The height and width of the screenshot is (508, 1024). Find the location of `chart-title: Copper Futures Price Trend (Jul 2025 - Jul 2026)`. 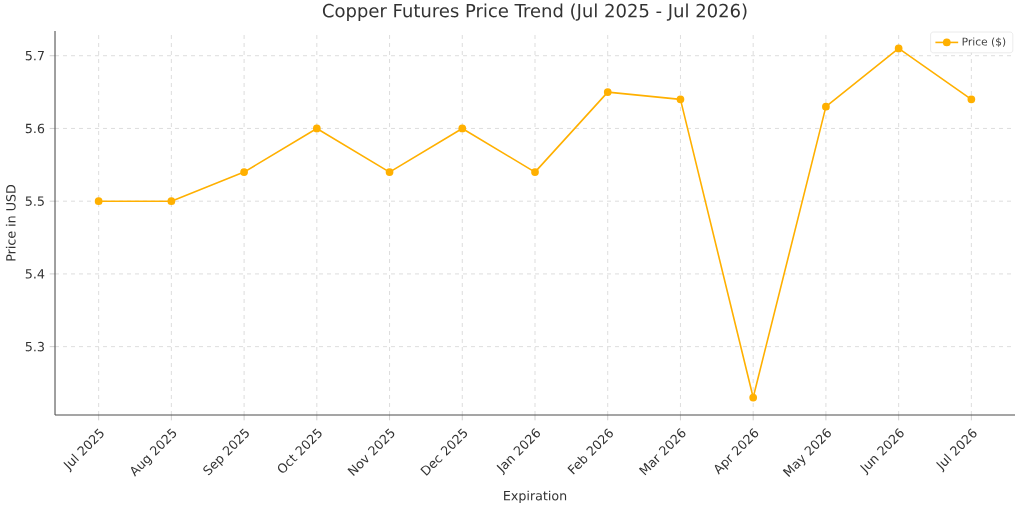

chart-title: Copper Futures Price Trend (Jul 2025 - Jul 2026) is located at coordinates (534, 12).